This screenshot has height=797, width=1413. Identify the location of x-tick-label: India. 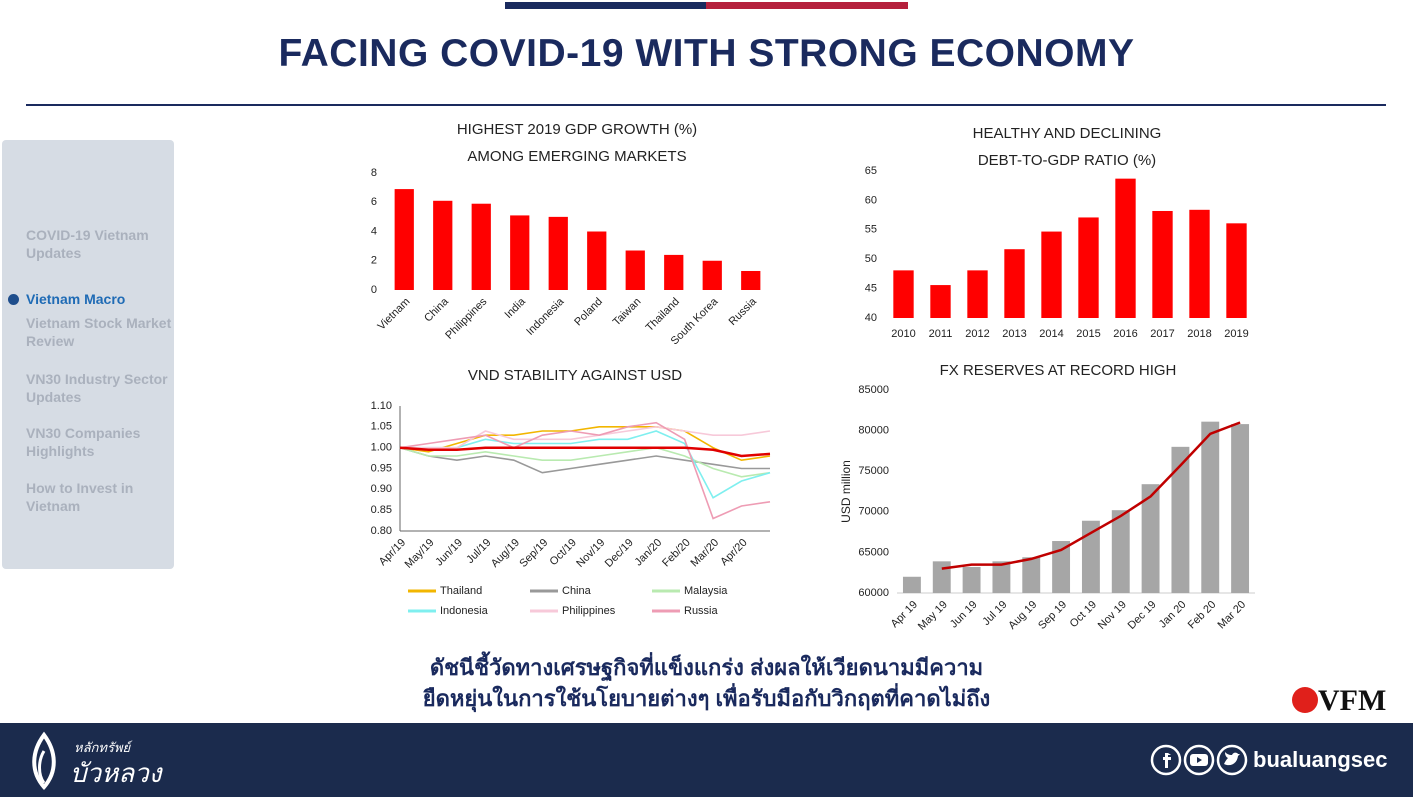
(516, 308).